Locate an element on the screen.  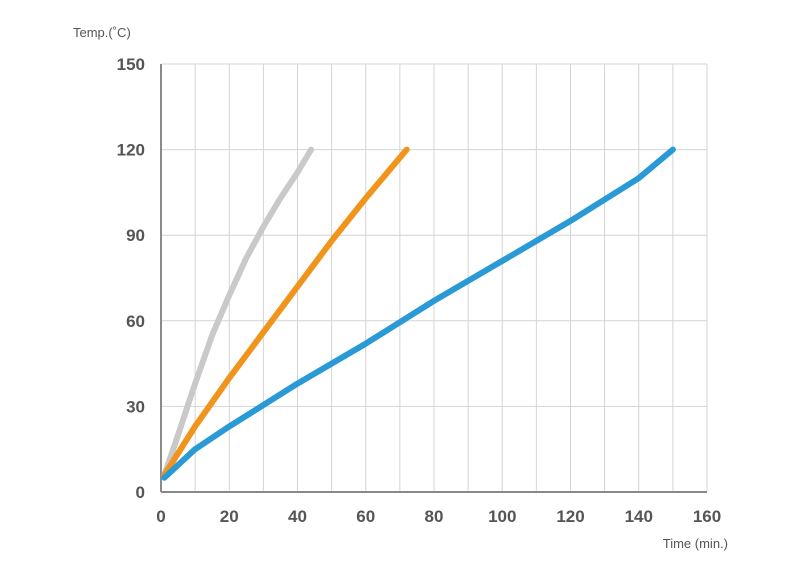
x-tick-label: 80 is located at coordinates (434, 516).